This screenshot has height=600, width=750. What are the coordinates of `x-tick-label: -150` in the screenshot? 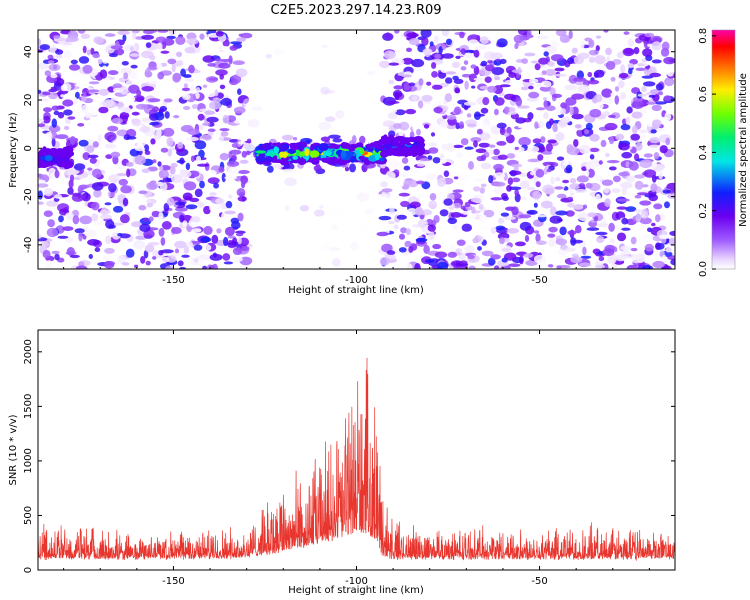 It's located at (173, 581).